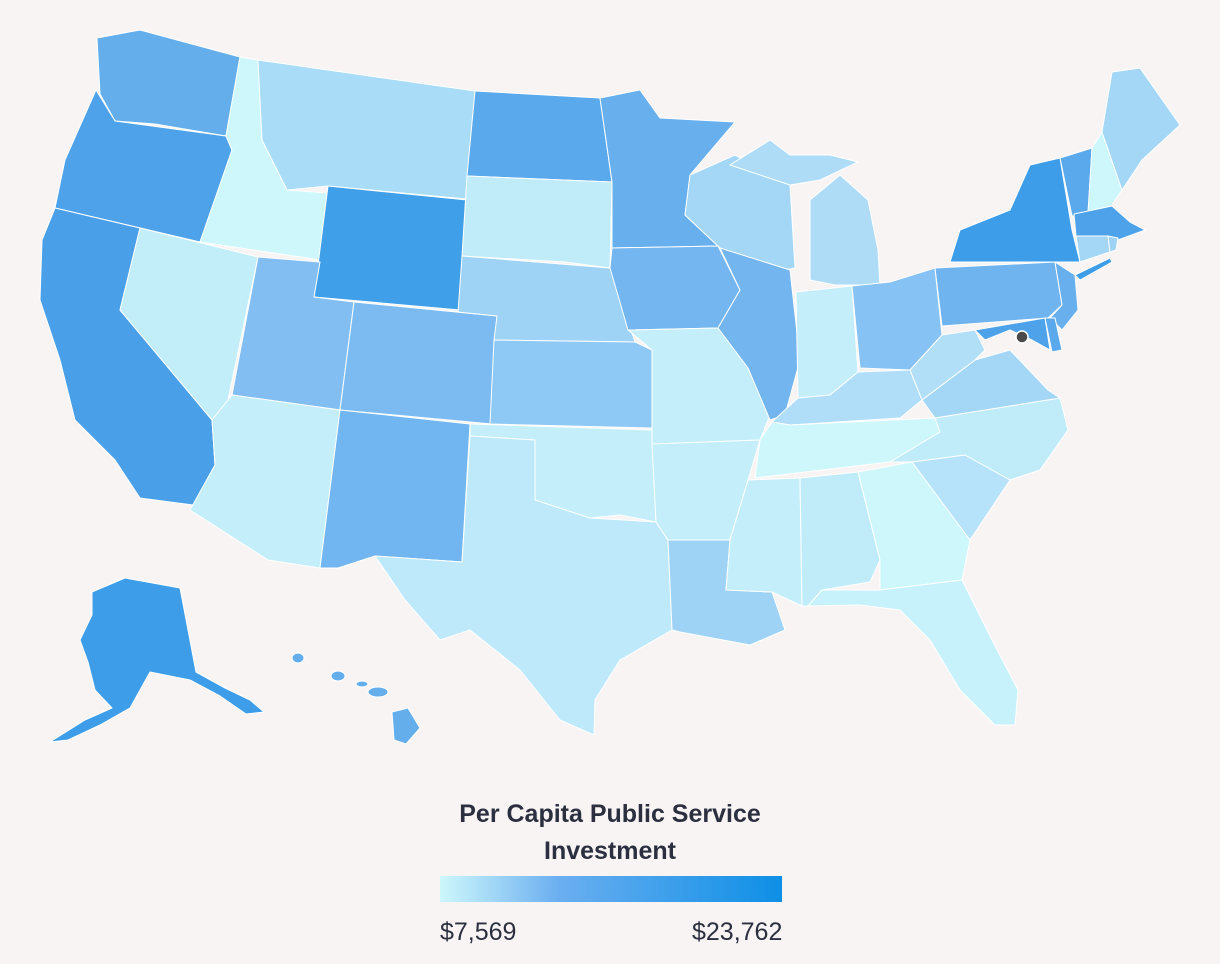 This screenshot has width=1220, height=964. What do you see at coordinates (338, 676) in the screenshot?
I see `state-hawaii-oahu` at bounding box center [338, 676].